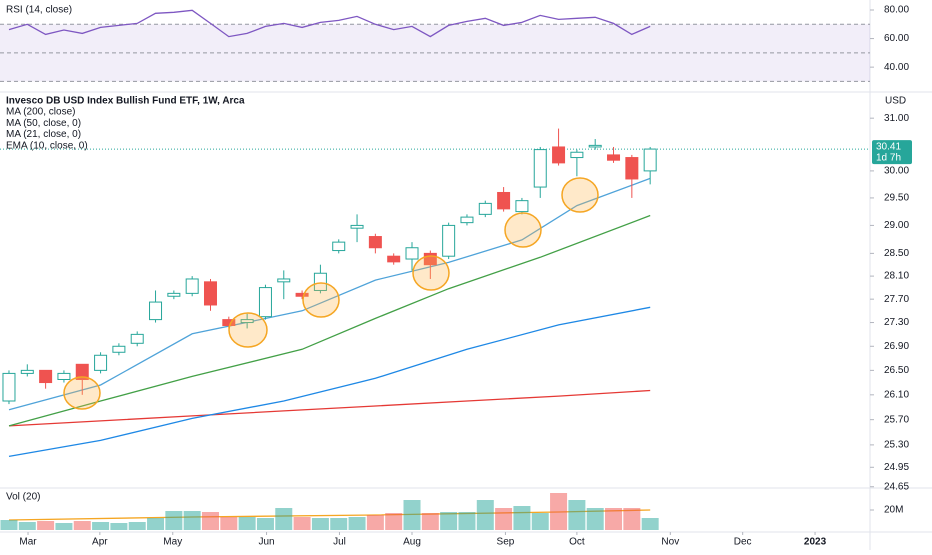 This screenshot has width=932, height=555. Describe the element at coordinates (896, 394) in the screenshot. I see `y-tick-label: 26.10` at that location.